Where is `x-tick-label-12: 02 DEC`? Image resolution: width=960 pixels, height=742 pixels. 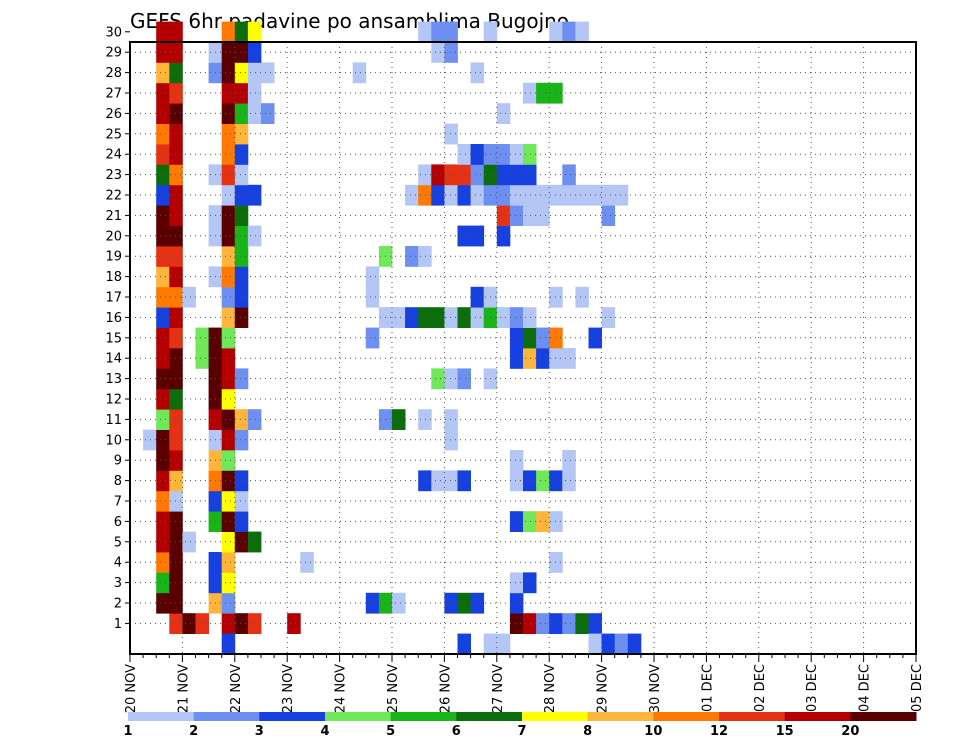
x-tick-label-12: 02 DEC is located at coordinates (760, 688).